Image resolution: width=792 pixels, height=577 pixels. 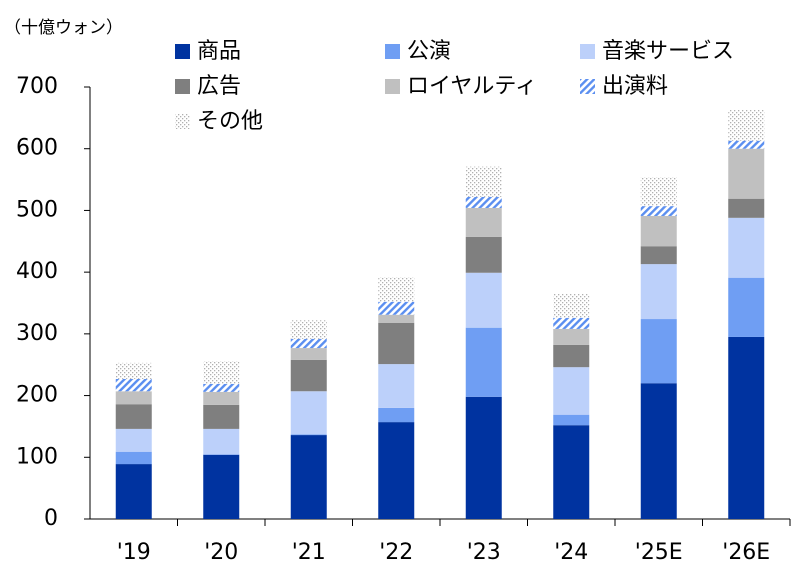 What do you see at coordinates (37, 86) in the screenshot?
I see `y-tick-label: 700` at bounding box center [37, 86].